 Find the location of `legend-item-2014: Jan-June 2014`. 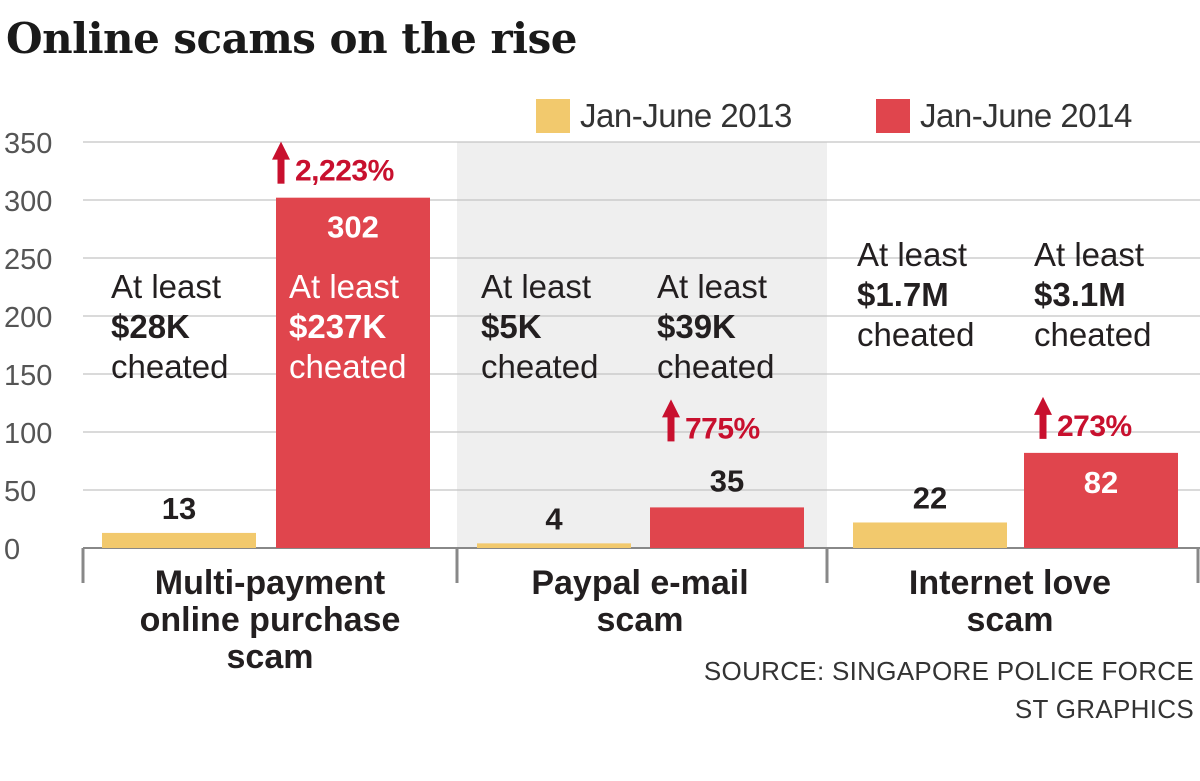

legend-item-2014: Jan-June 2014 is located at coordinates (1004, 116).